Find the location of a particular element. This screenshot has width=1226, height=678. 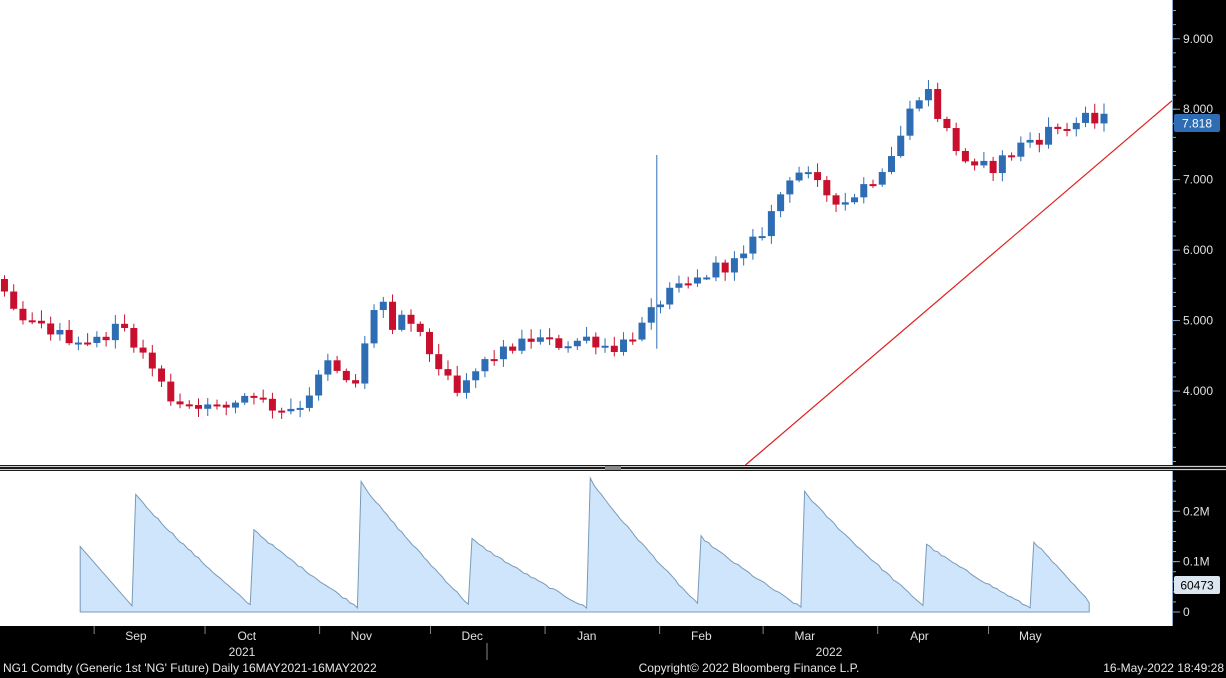

month-label: Sep is located at coordinates (136, 636).